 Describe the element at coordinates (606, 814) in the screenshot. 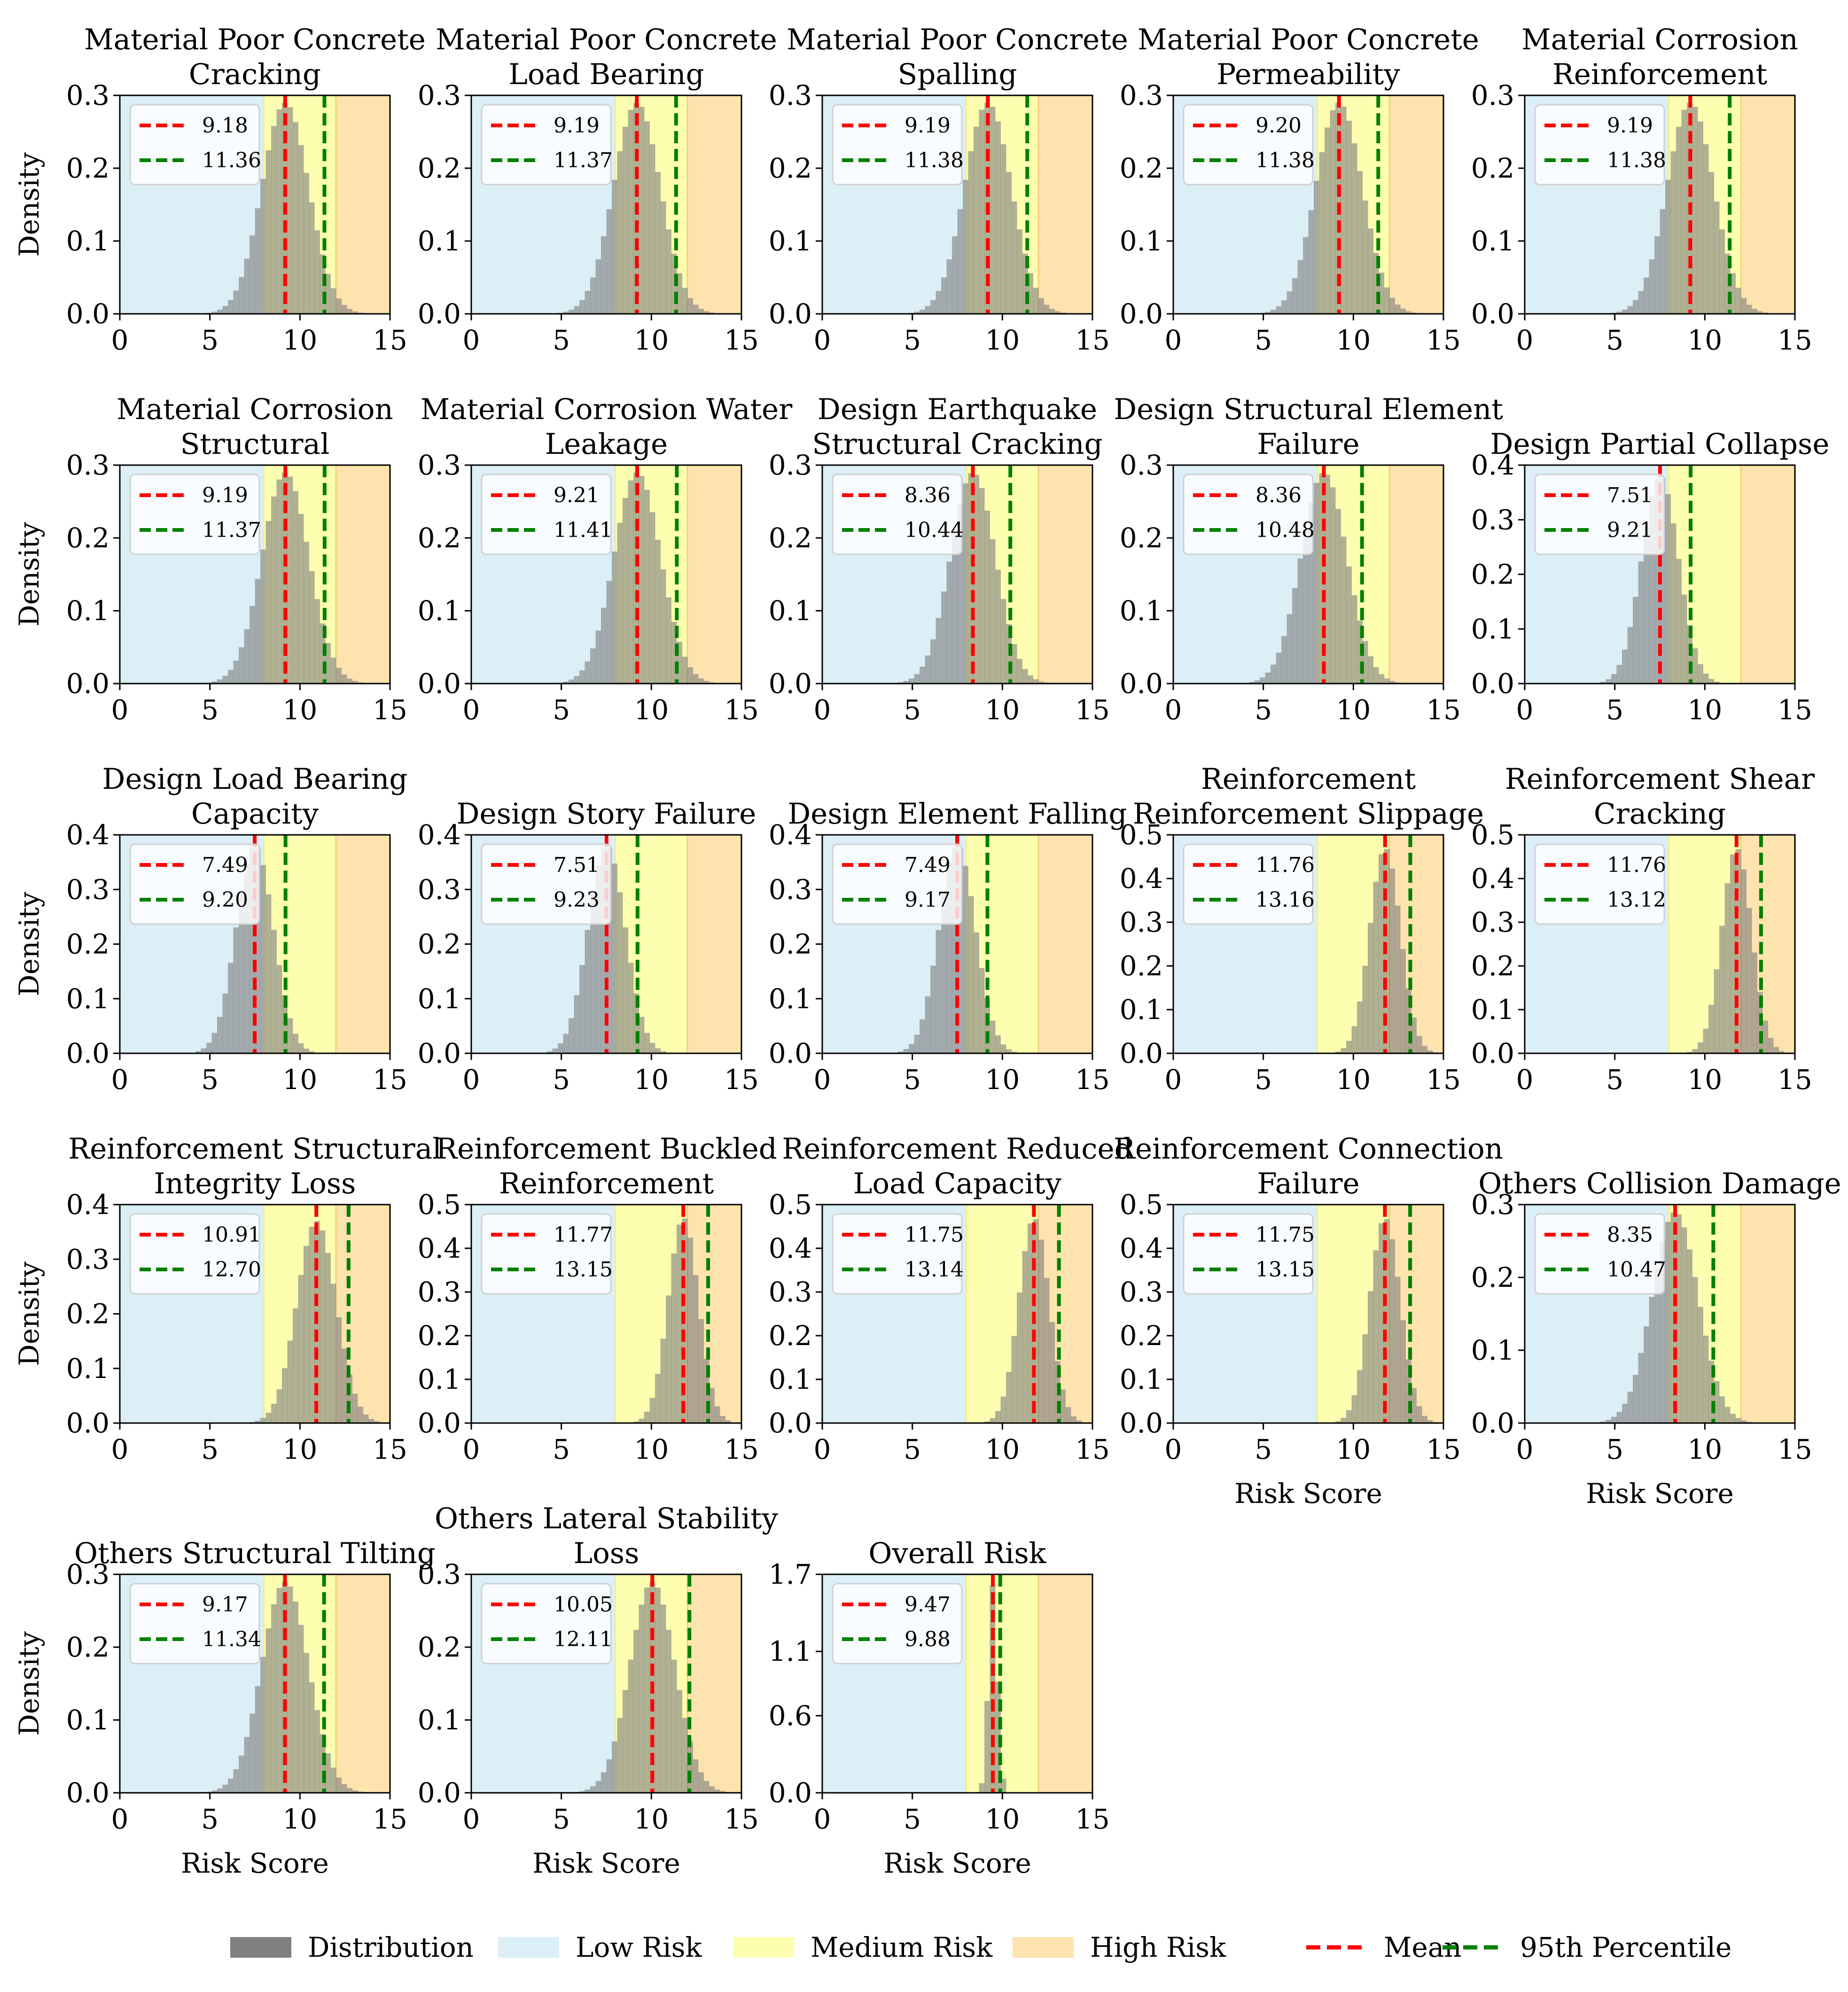

I see `subplot-title: Design Story Failure` at that location.